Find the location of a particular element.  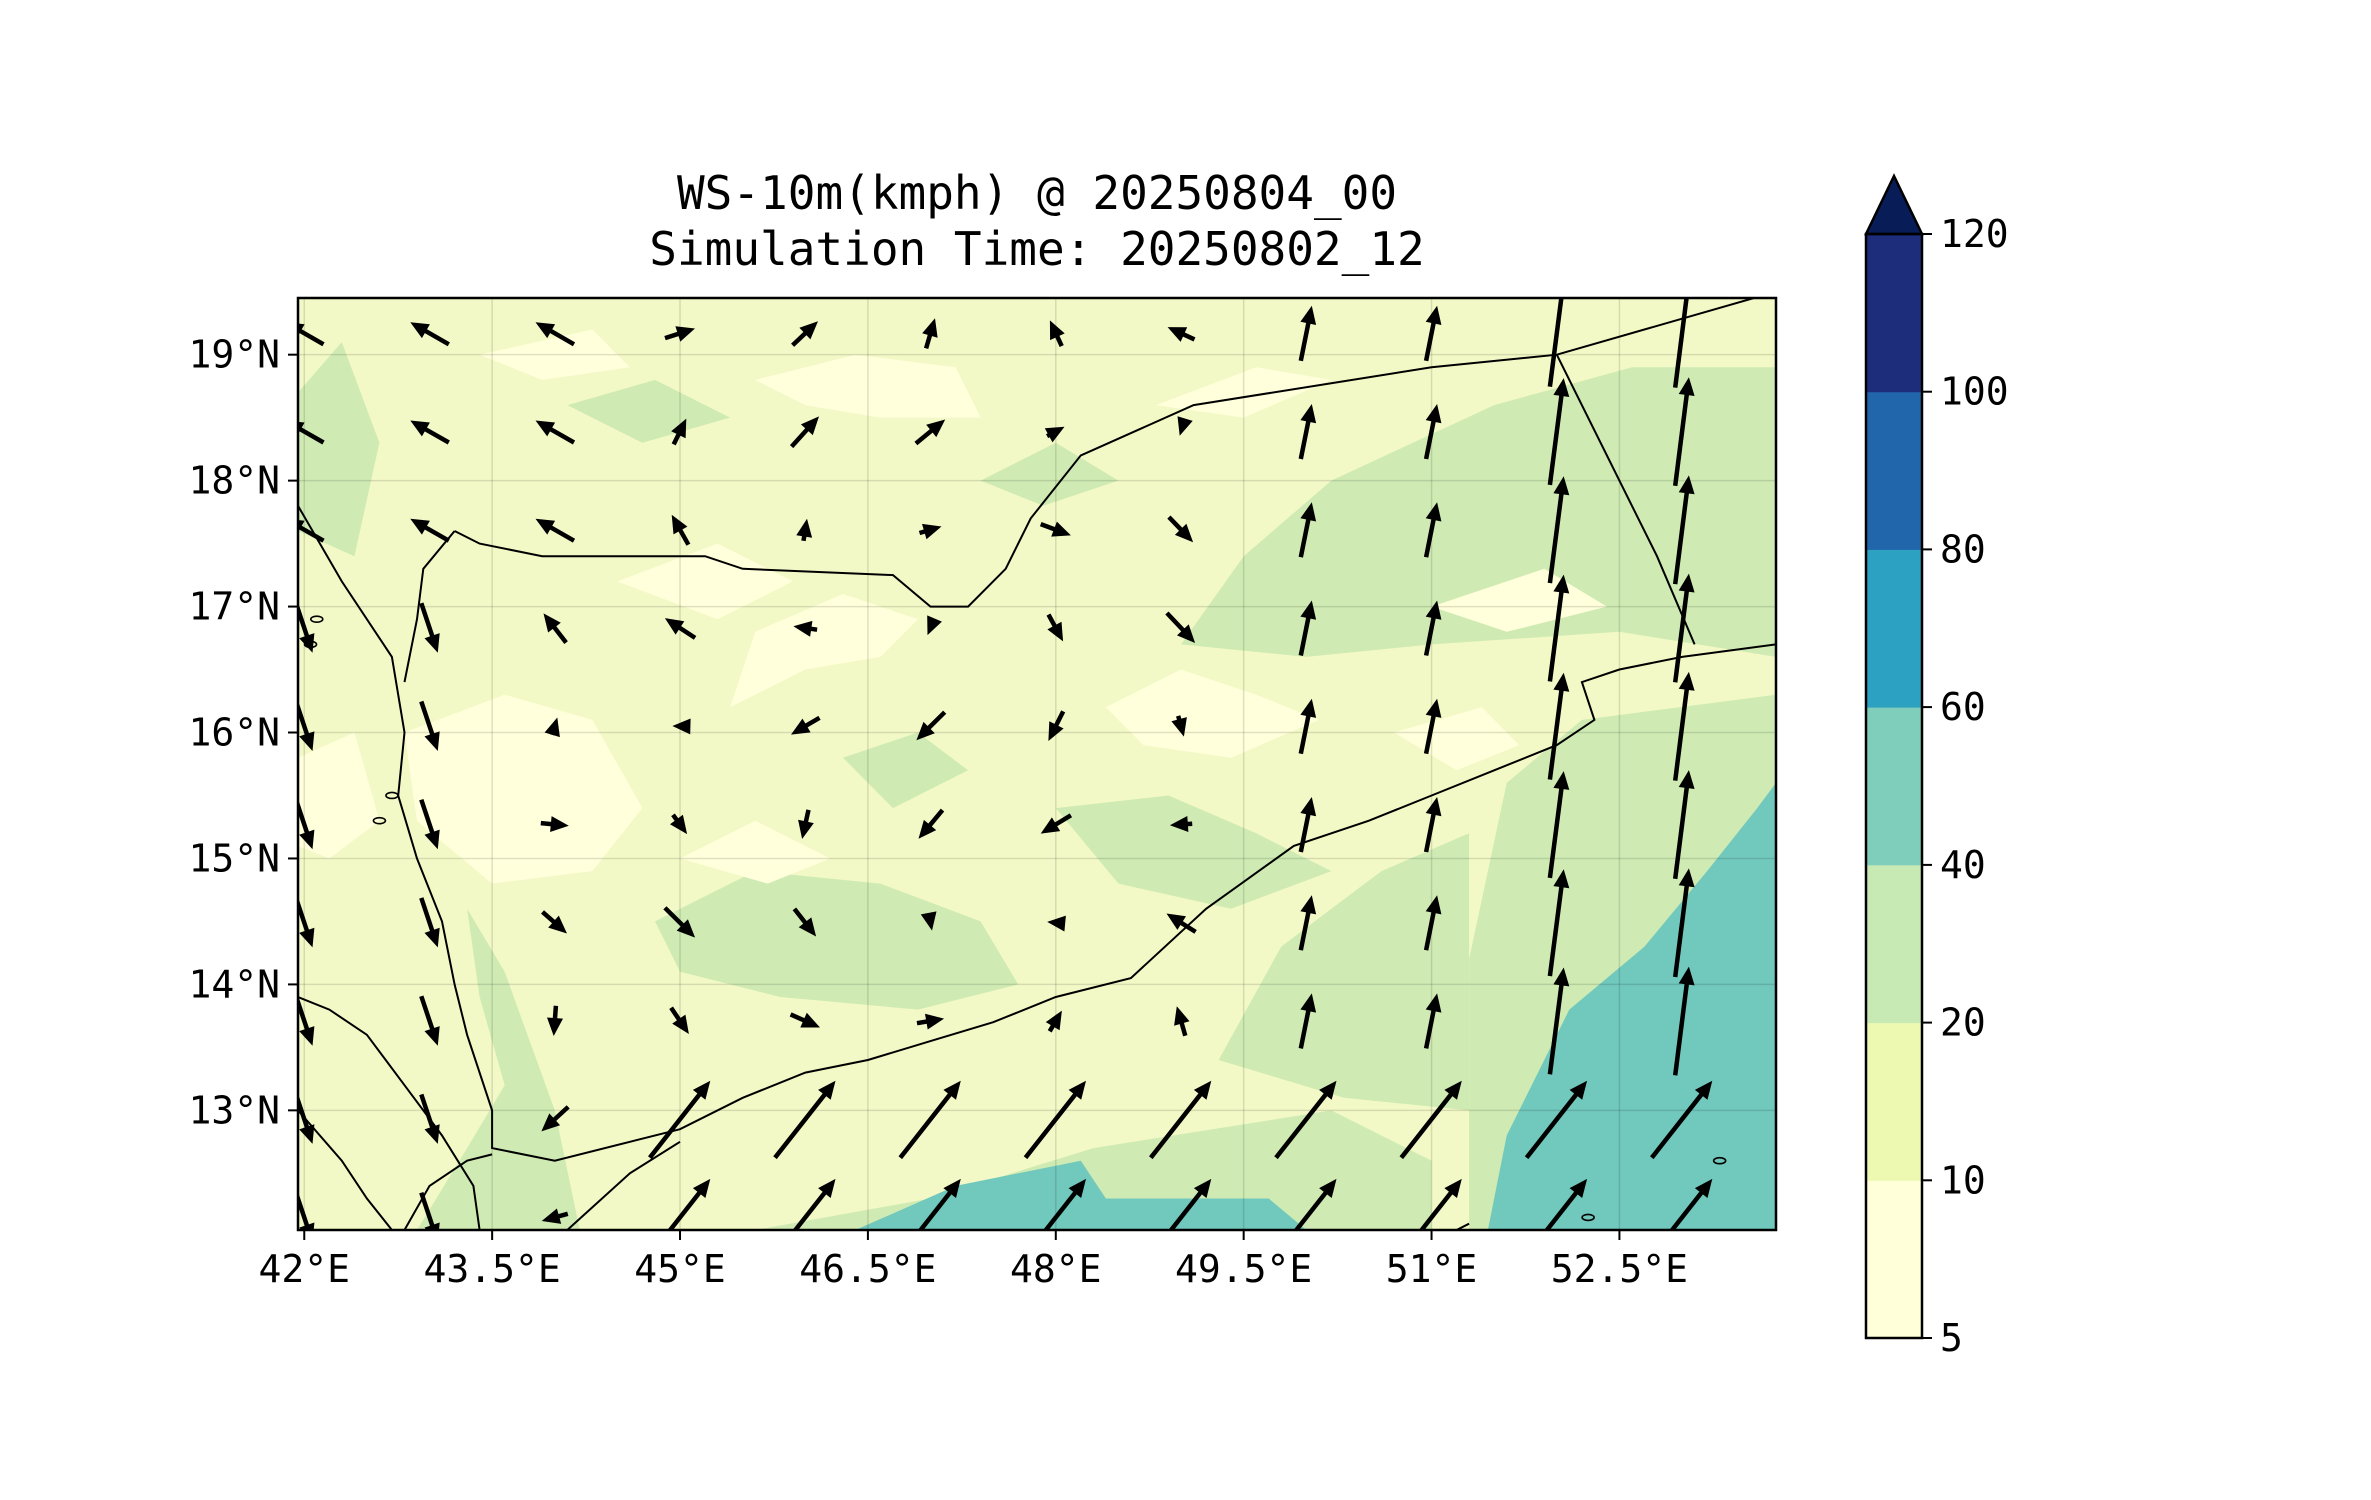

latitude-tick-label: 18°N is located at coordinates (234, 481).